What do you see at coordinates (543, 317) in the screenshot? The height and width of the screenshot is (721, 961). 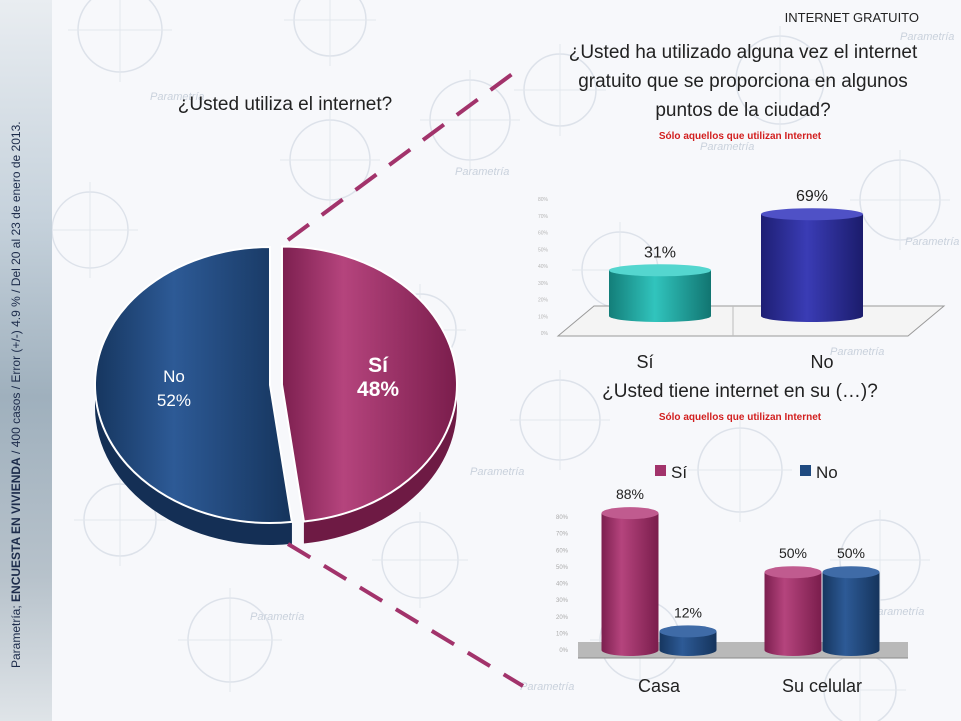 I see `chart1-tick: 10%` at bounding box center [543, 317].